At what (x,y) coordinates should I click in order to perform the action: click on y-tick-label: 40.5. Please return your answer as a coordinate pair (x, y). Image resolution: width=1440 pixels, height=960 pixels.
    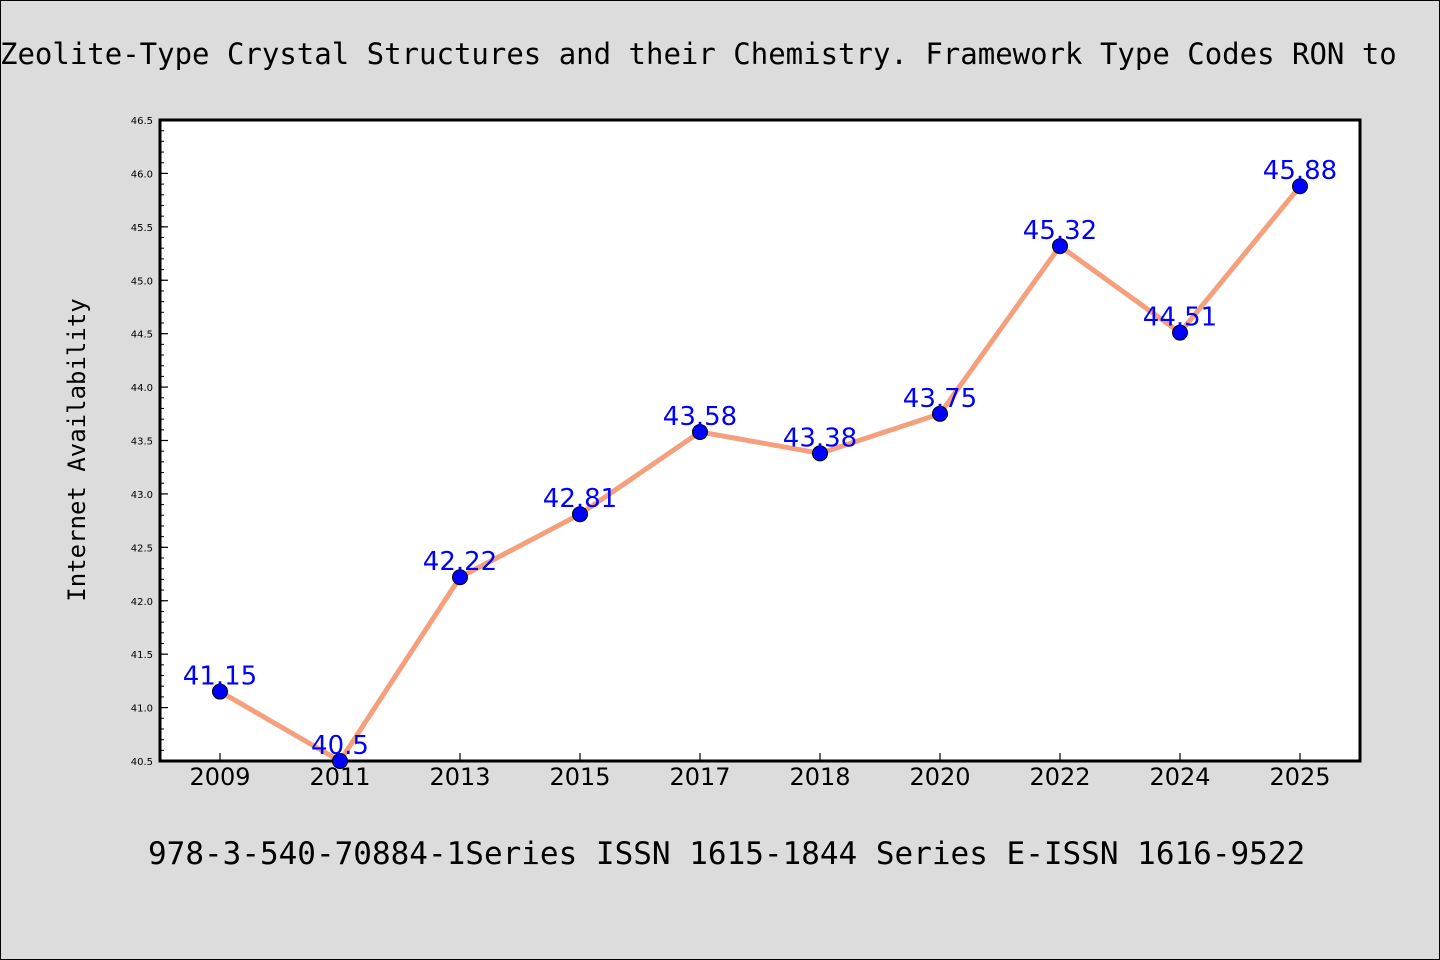
    Looking at the image, I should click on (142, 762).